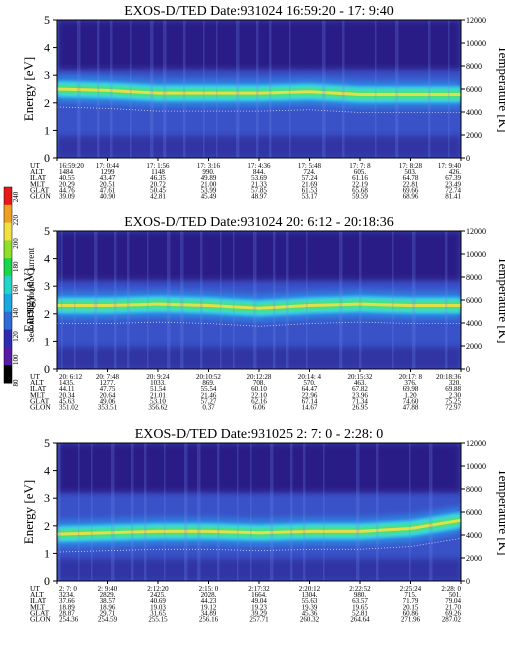  I want to click on table-cell: 14.67, so click(310, 408).